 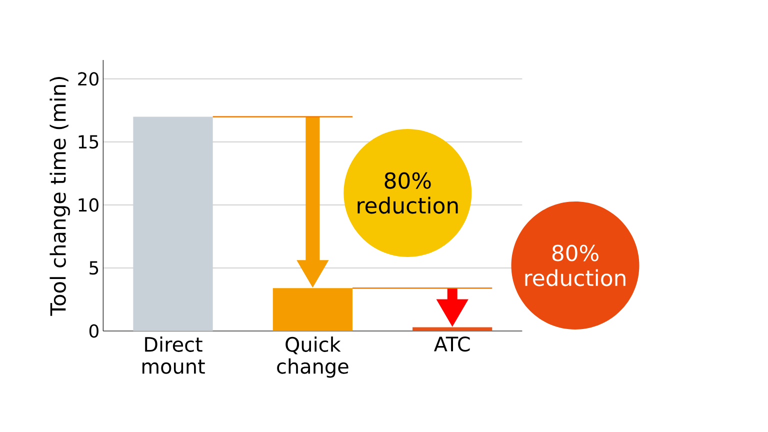 I want to click on x-tick-label: Quick change, so click(x=312, y=357).